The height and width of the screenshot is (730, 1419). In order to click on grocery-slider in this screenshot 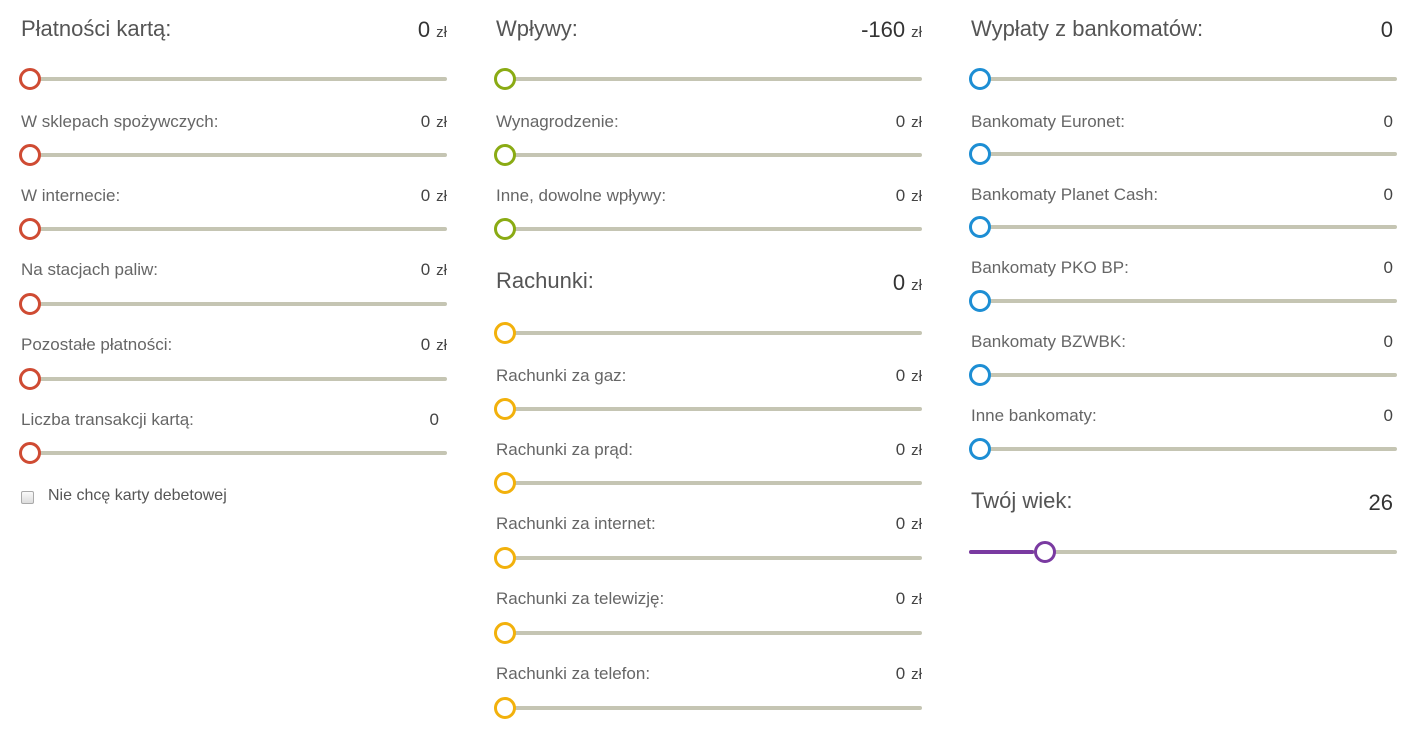, I will do `click(233, 155)`.